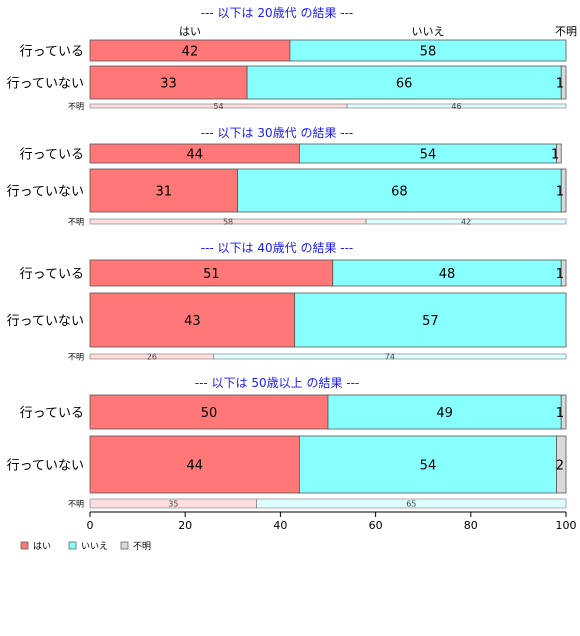 The width and height of the screenshot is (580, 636). I want to click on share-strip-value: 42, so click(466, 222).